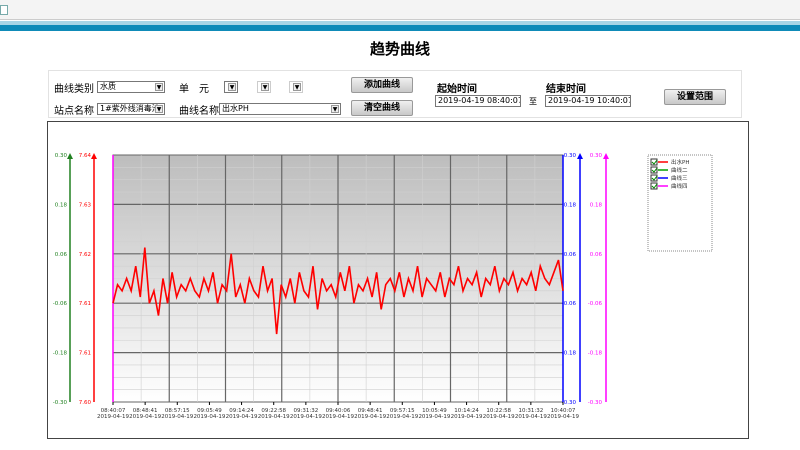 This screenshot has height=450, width=800. Describe the element at coordinates (177, 411) in the screenshot. I see `x-tick-label: 08:57:15` at that location.